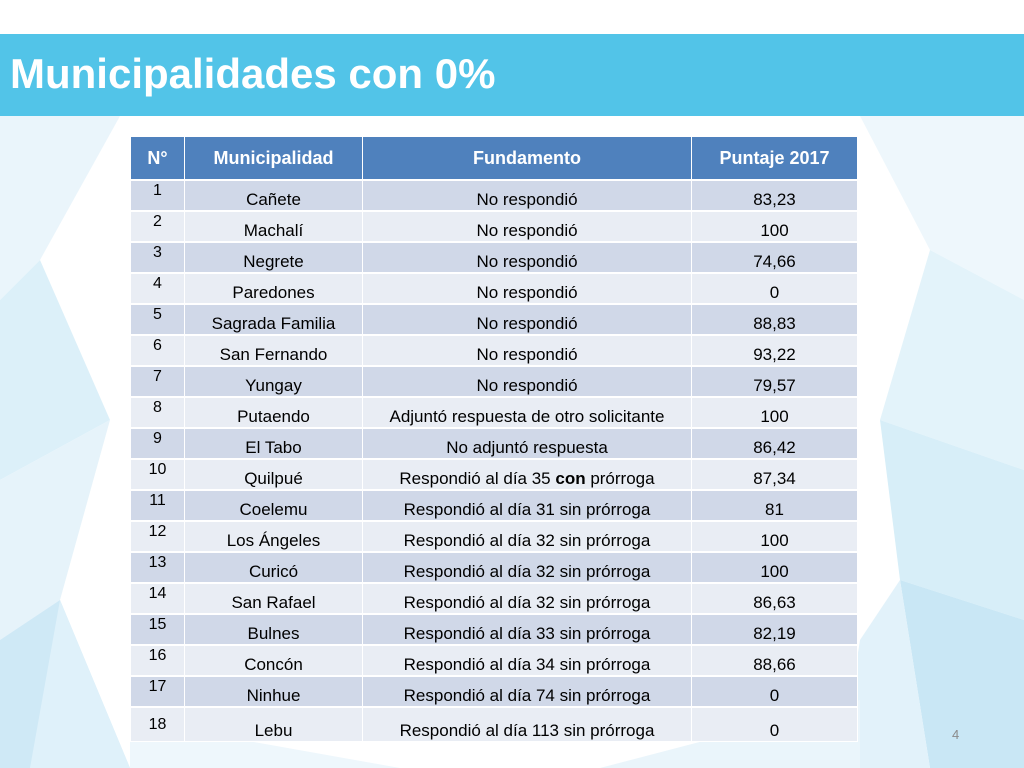 The width and height of the screenshot is (1024, 768). I want to click on row-municipalidad: Yungay, so click(273, 381).